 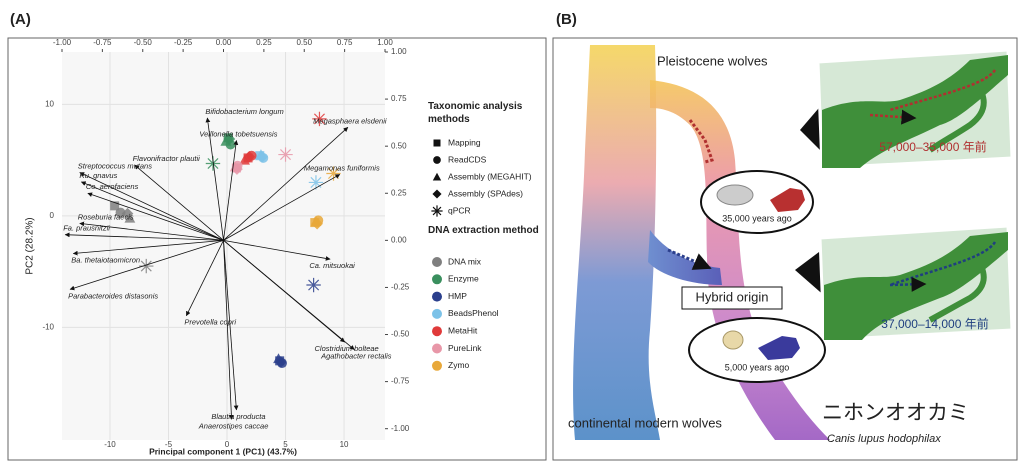 What do you see at coordinates (183, 42) in the screenshot?
I see `x2-tick-label: -0.25` at bounding box center [183, 42].